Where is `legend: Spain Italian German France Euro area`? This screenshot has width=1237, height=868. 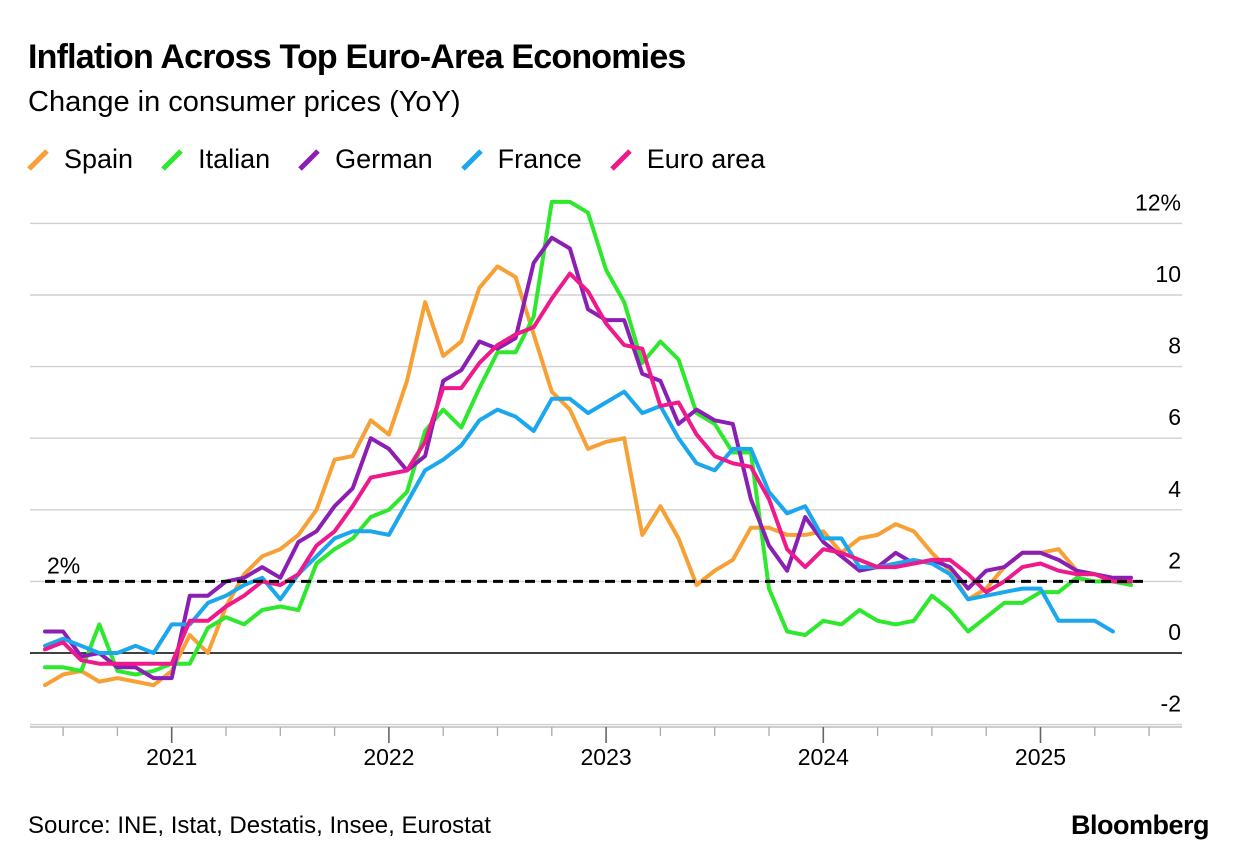
legend: Spain Italian German France Euro area is located at coordinates (409, 159).